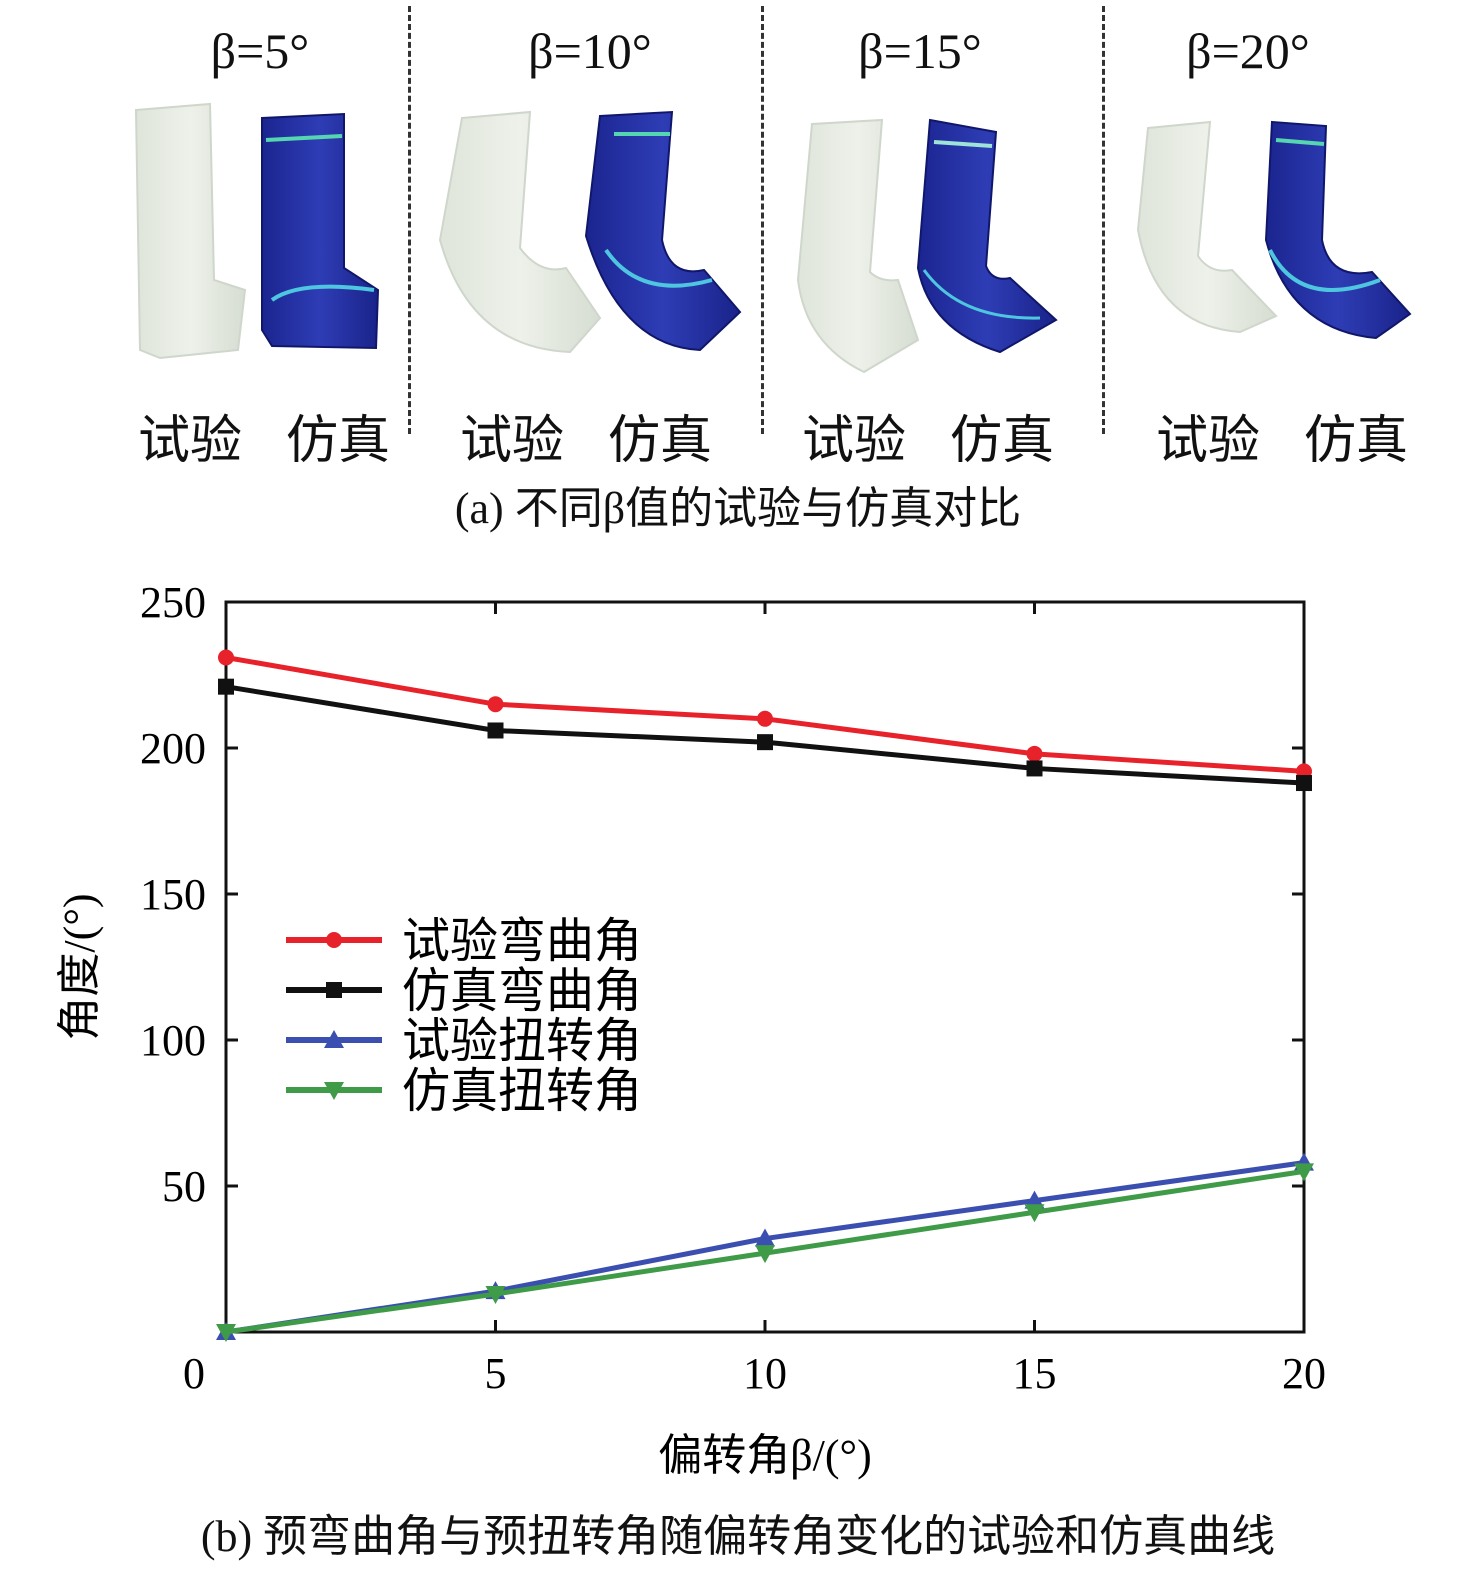 The image size is (1476, 1577). What do you see at coordinates (920, 51) in the screenshot?
I see `beta-label-3: β=15°` at bounding box center [920, 51].